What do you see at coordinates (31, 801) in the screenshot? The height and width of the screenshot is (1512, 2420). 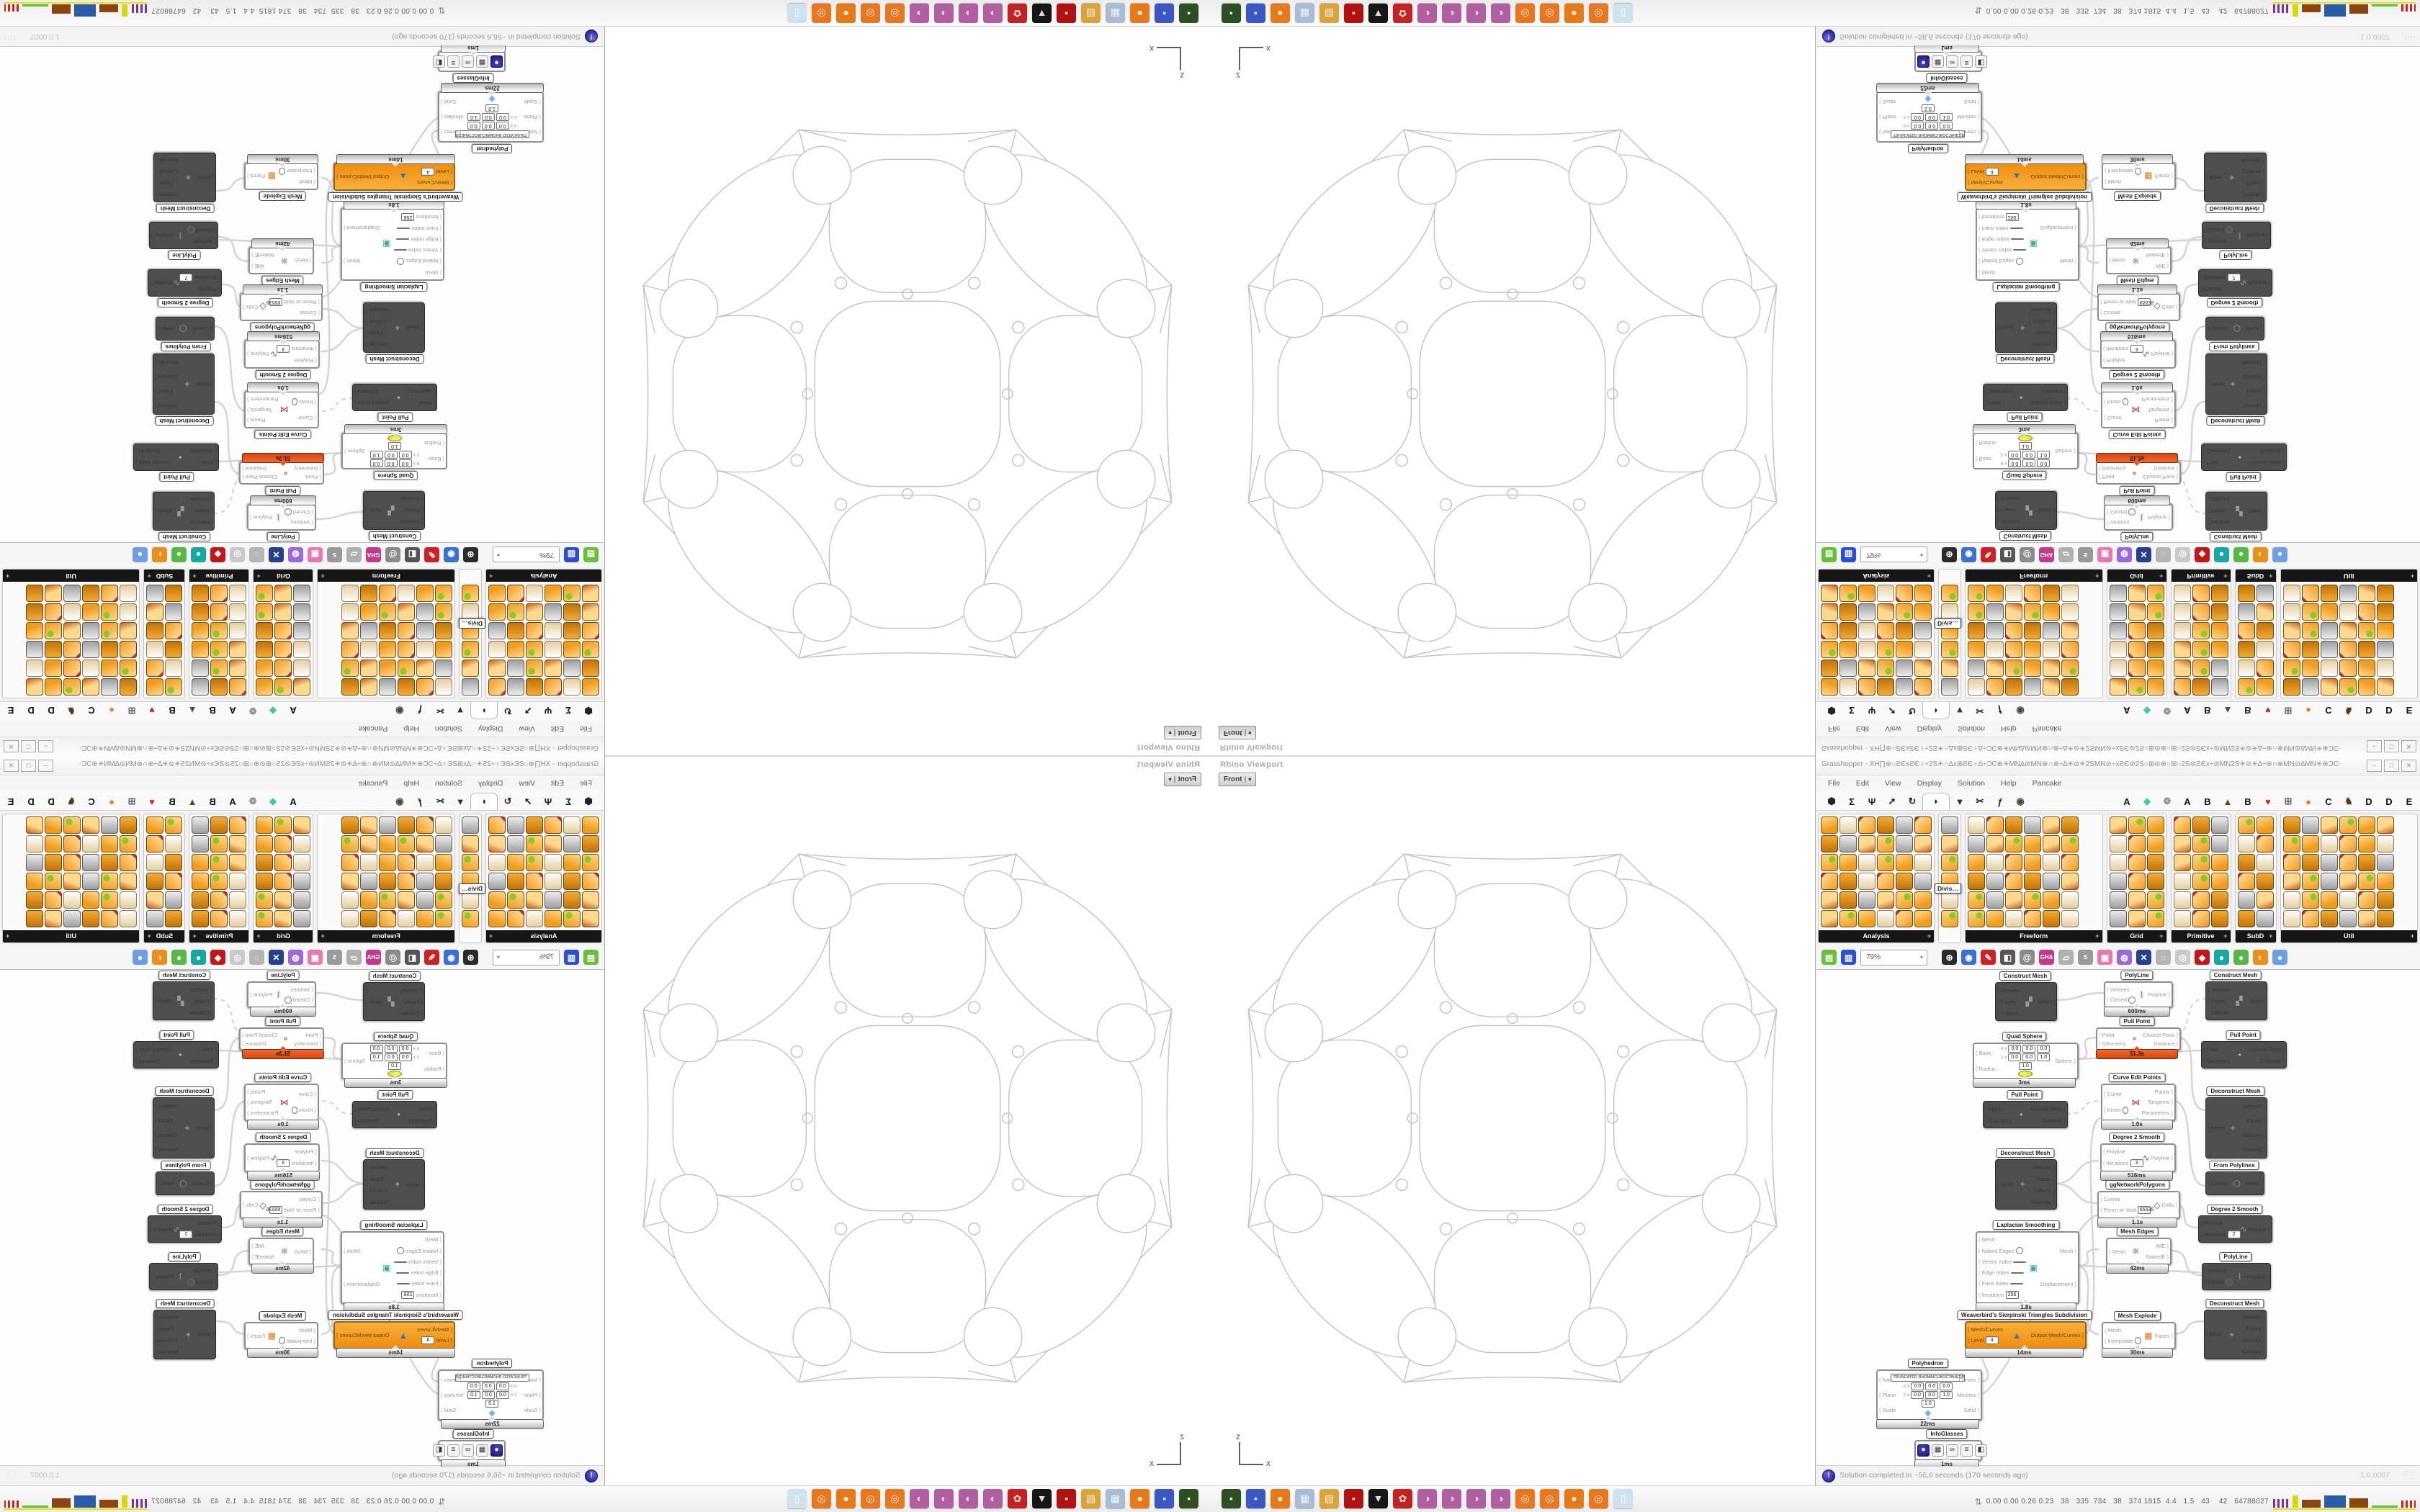 I see `tab-23: D` at bounding box center [31, 801].